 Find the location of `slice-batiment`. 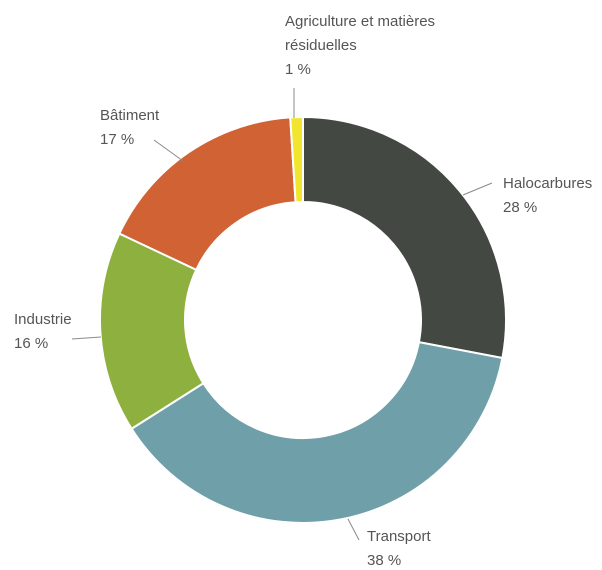

slice-batiment is located at coordinates (207, 194).